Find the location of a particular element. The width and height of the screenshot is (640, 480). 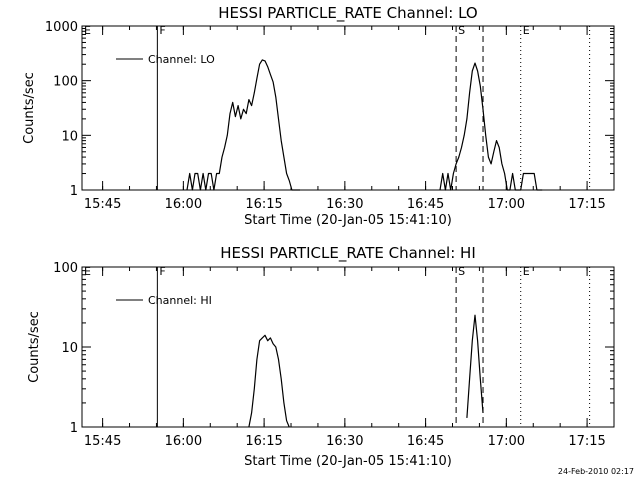

chart-title: HESSI PARTICLE_RATE Channel: LO is located at coordinates (347, 13).